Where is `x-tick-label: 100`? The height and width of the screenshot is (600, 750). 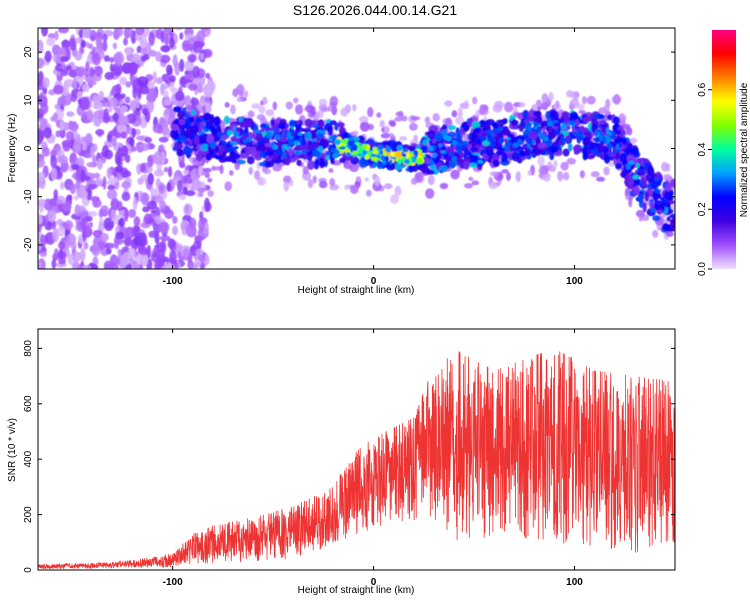 x-tick-label: 100 is located at coordinates (574, 582).